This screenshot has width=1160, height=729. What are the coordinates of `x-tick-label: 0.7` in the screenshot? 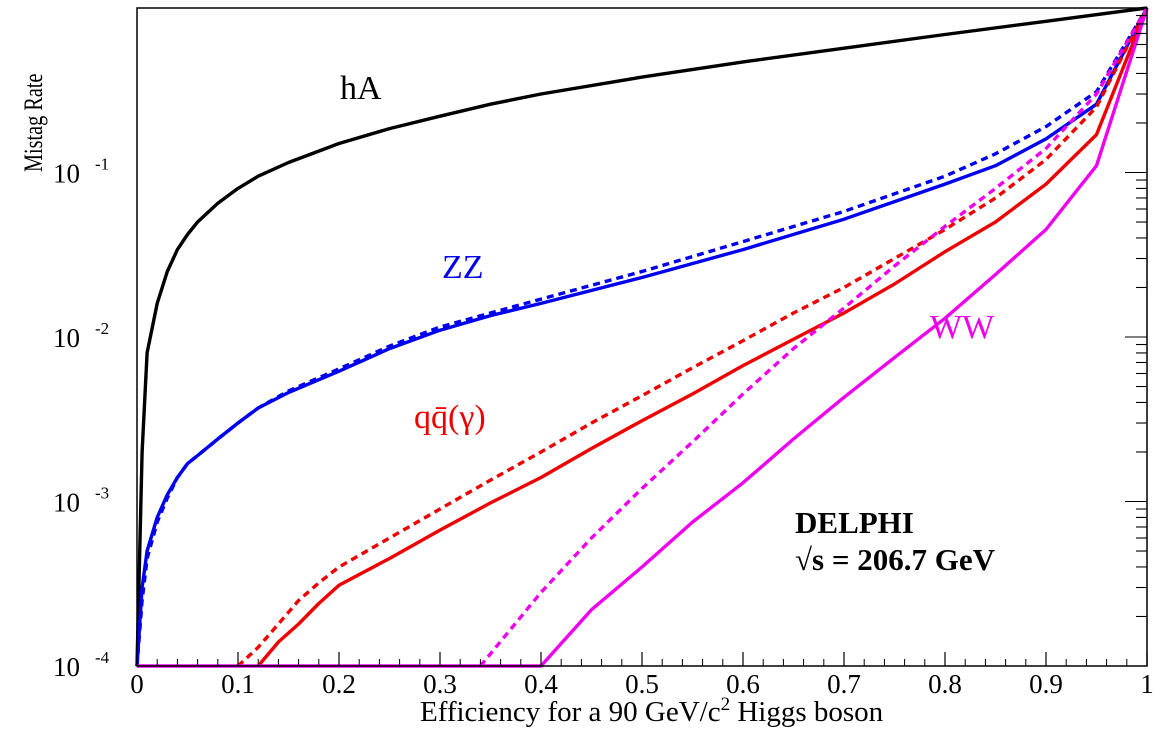 It's located at (844, 684).